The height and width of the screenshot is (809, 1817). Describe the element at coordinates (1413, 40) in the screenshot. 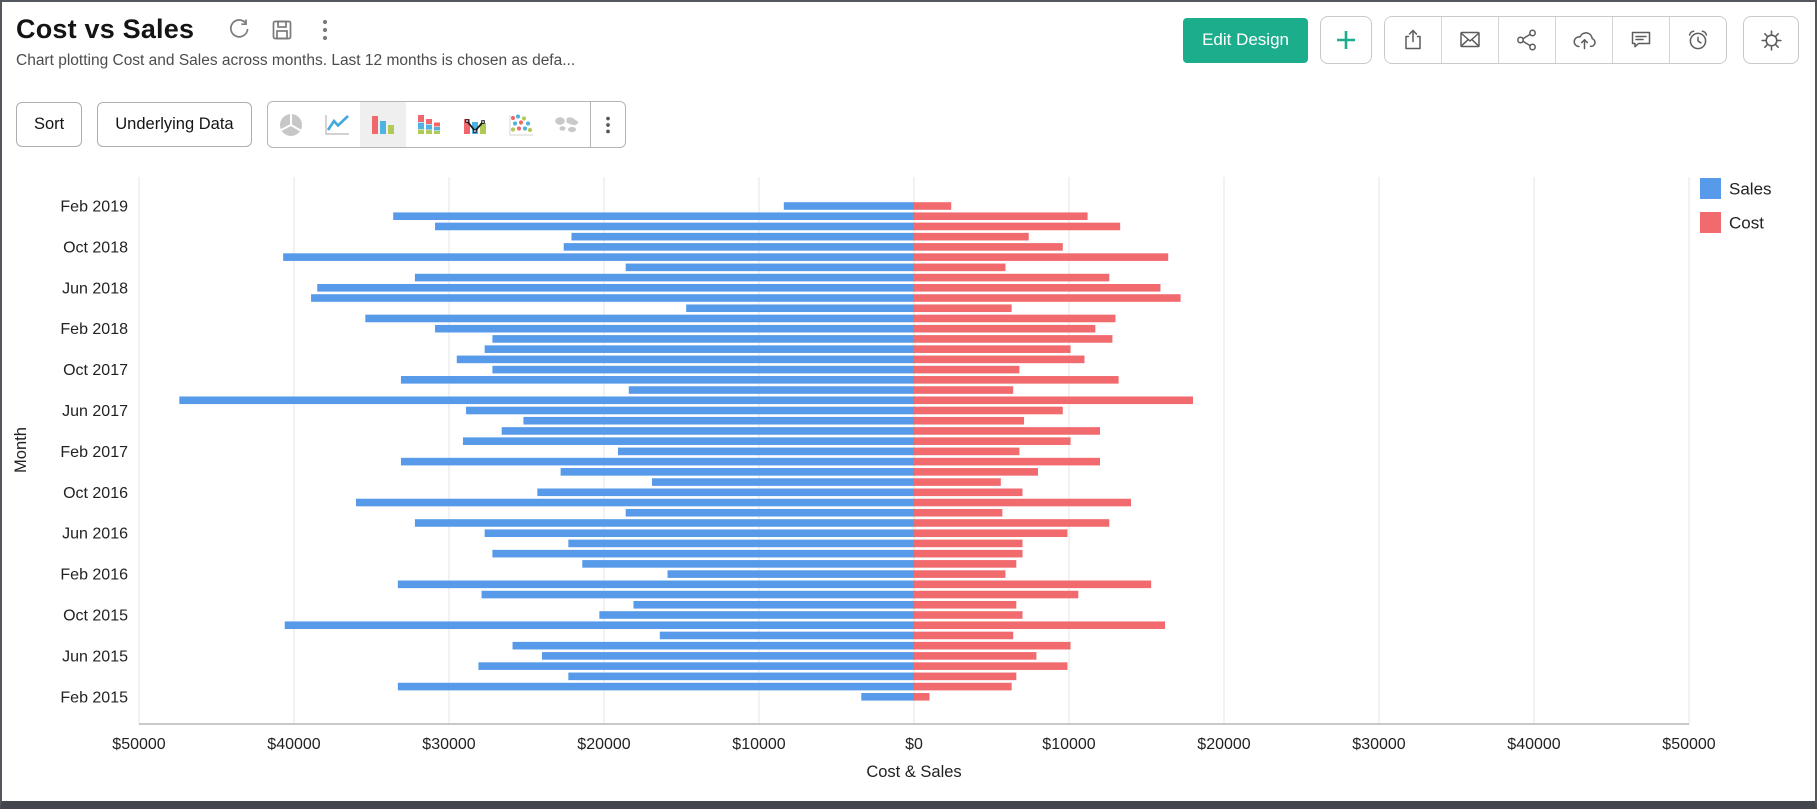

I see `export-button` at that location.